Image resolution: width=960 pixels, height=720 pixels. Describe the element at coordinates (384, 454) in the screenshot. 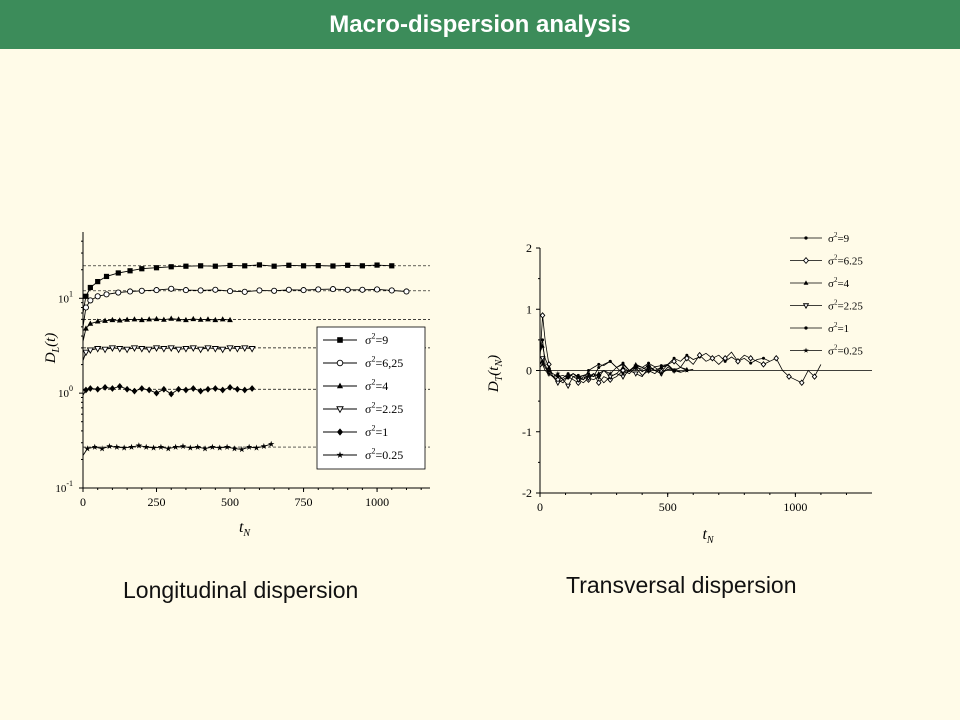

I see `legend-label: σ2=0.25` at that location.